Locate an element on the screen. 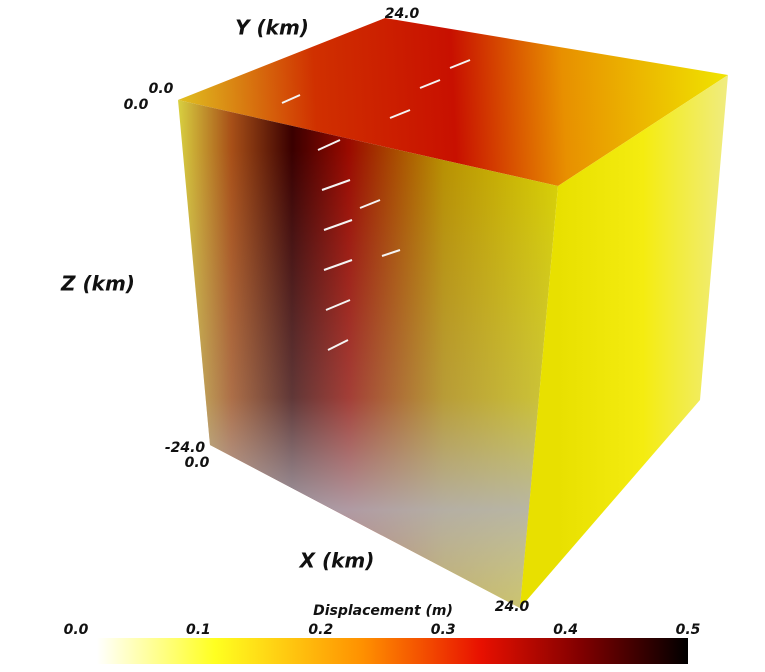  vector-arrows is located at coordinates (376, 205).